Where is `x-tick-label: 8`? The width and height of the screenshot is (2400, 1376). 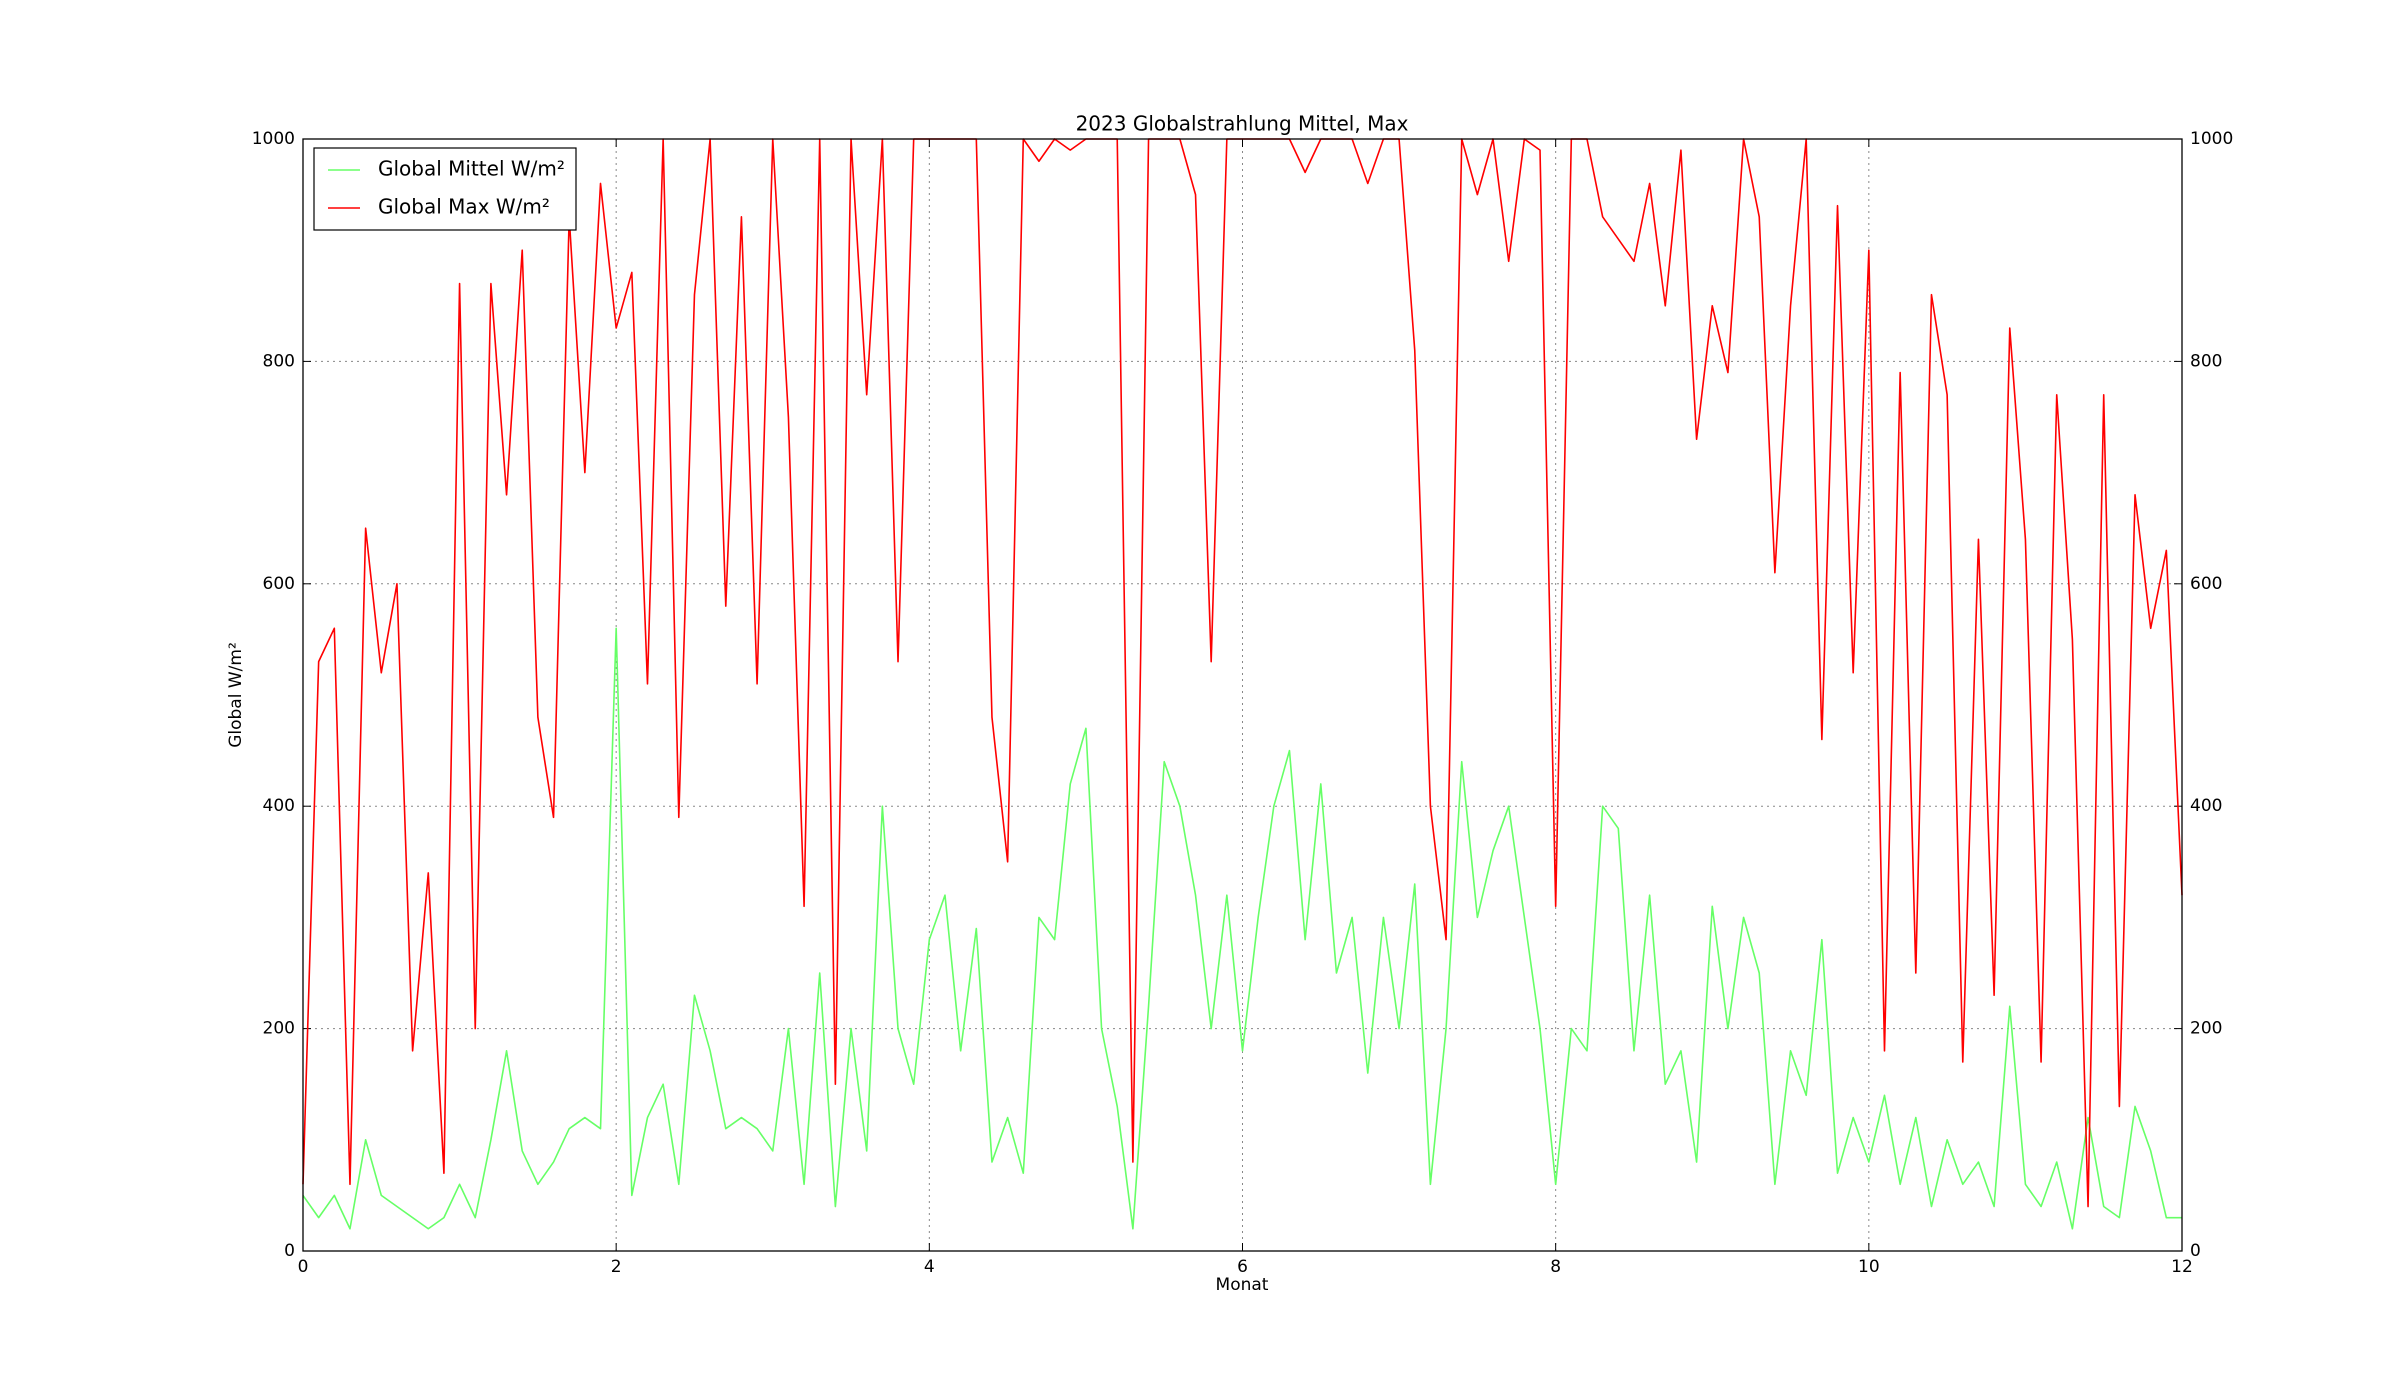 x-tick-label: 8 is located at coordinates (1555, 1267).